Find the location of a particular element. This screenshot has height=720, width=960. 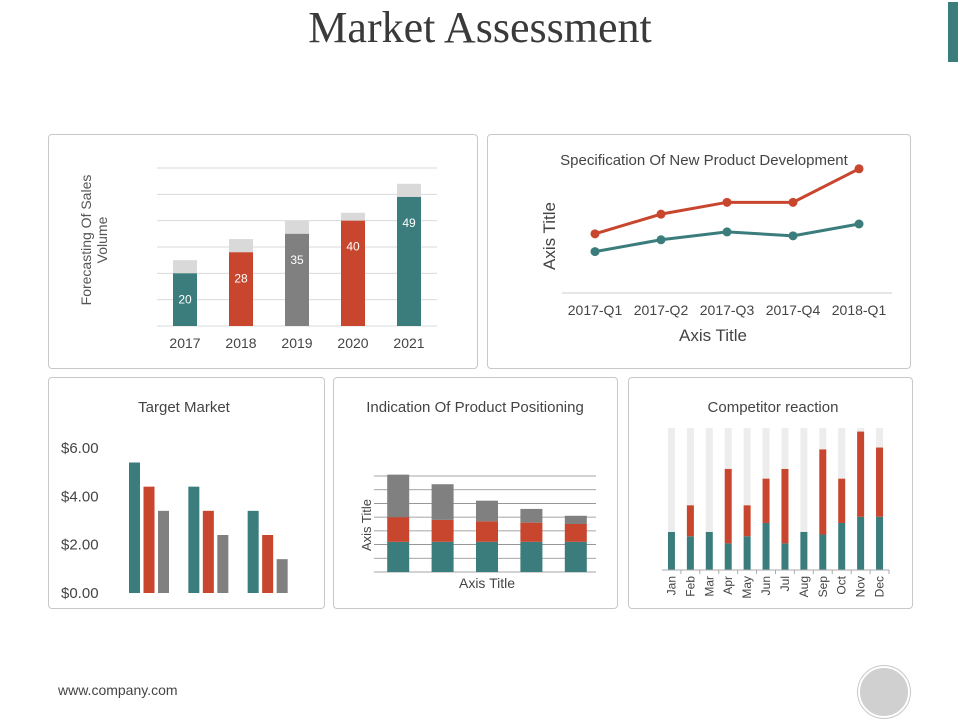

panel-target-market: Target Market $0.00 $2.00 $4.00 $6.00 is located at coordinates (186, 493).